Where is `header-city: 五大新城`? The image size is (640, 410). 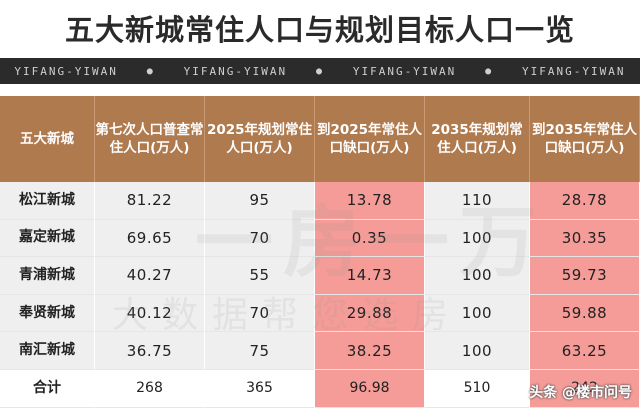 header-city: 五大新城 is located at coordinates (47, 139).